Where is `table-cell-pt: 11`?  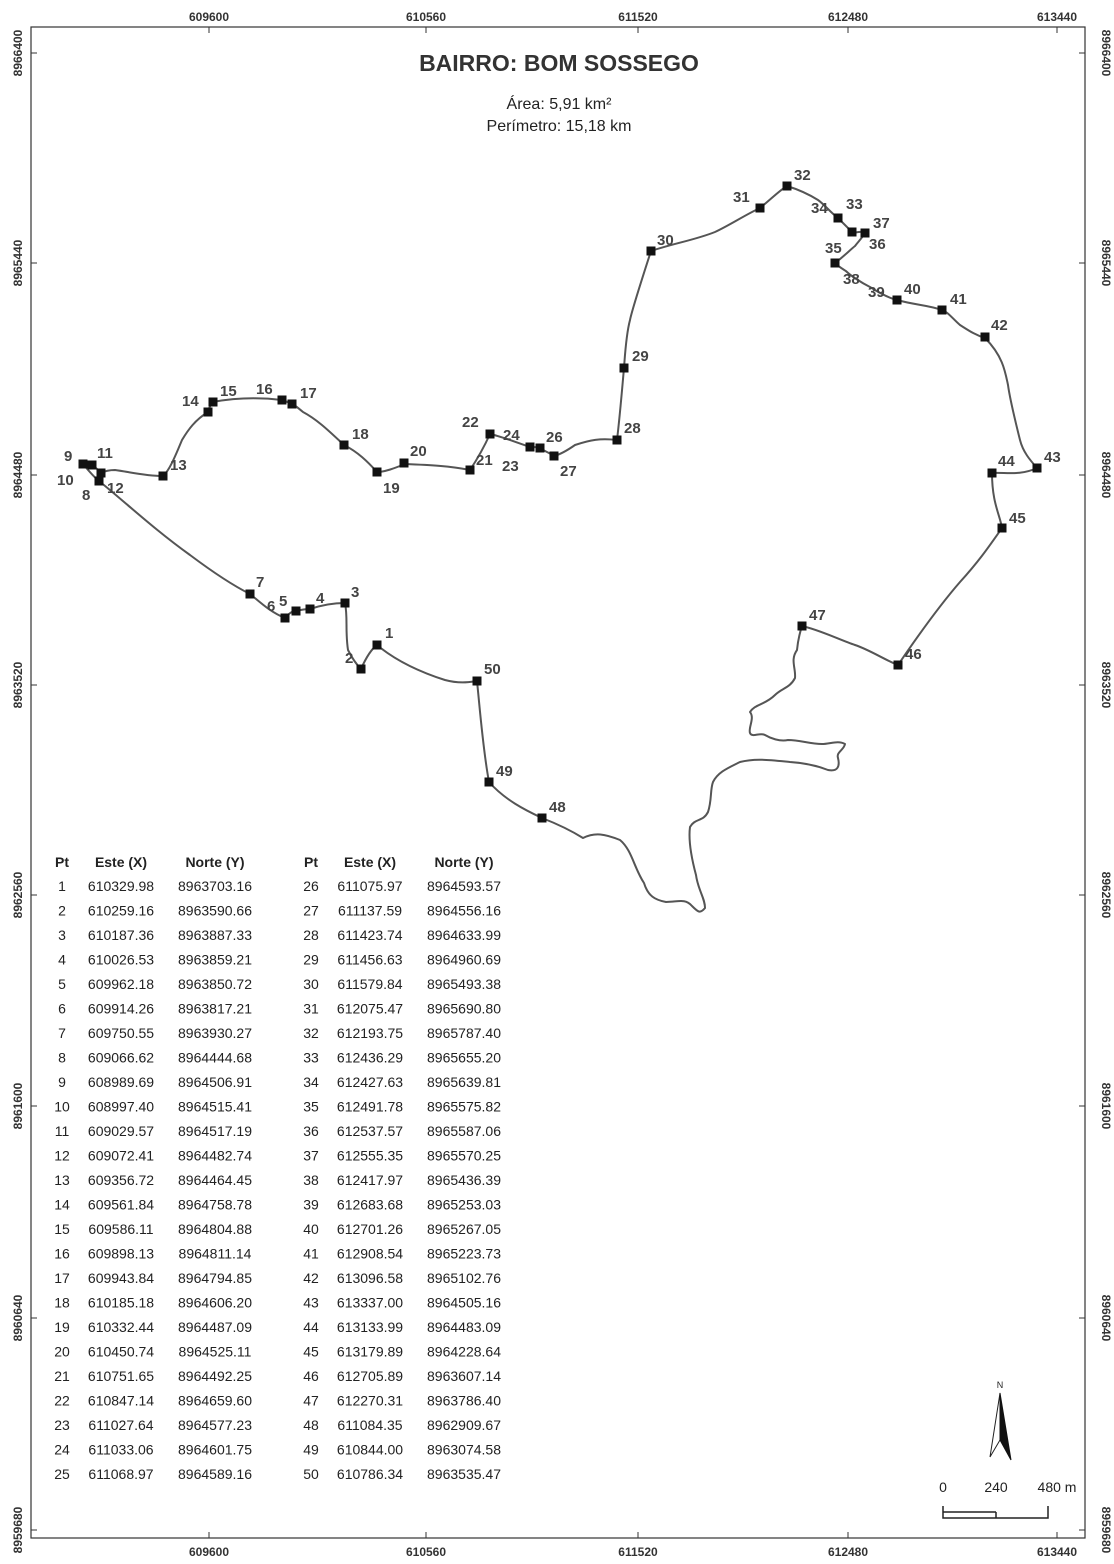 table-cell-pt: 11 is located at coordinates (62, 1131).